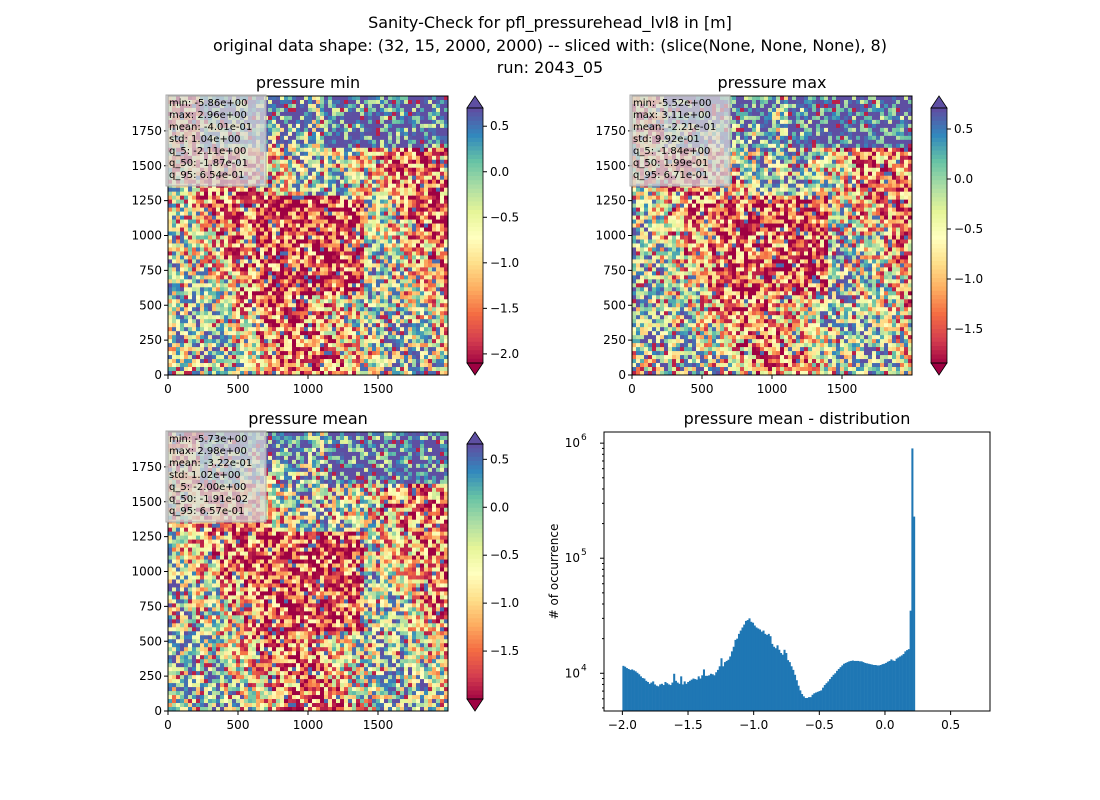 The width and height of the screenshot is (1100, 800). Describe the element at coordinates (168, 389) in the screenshot. I see `x-tick-label: 0` at that location.